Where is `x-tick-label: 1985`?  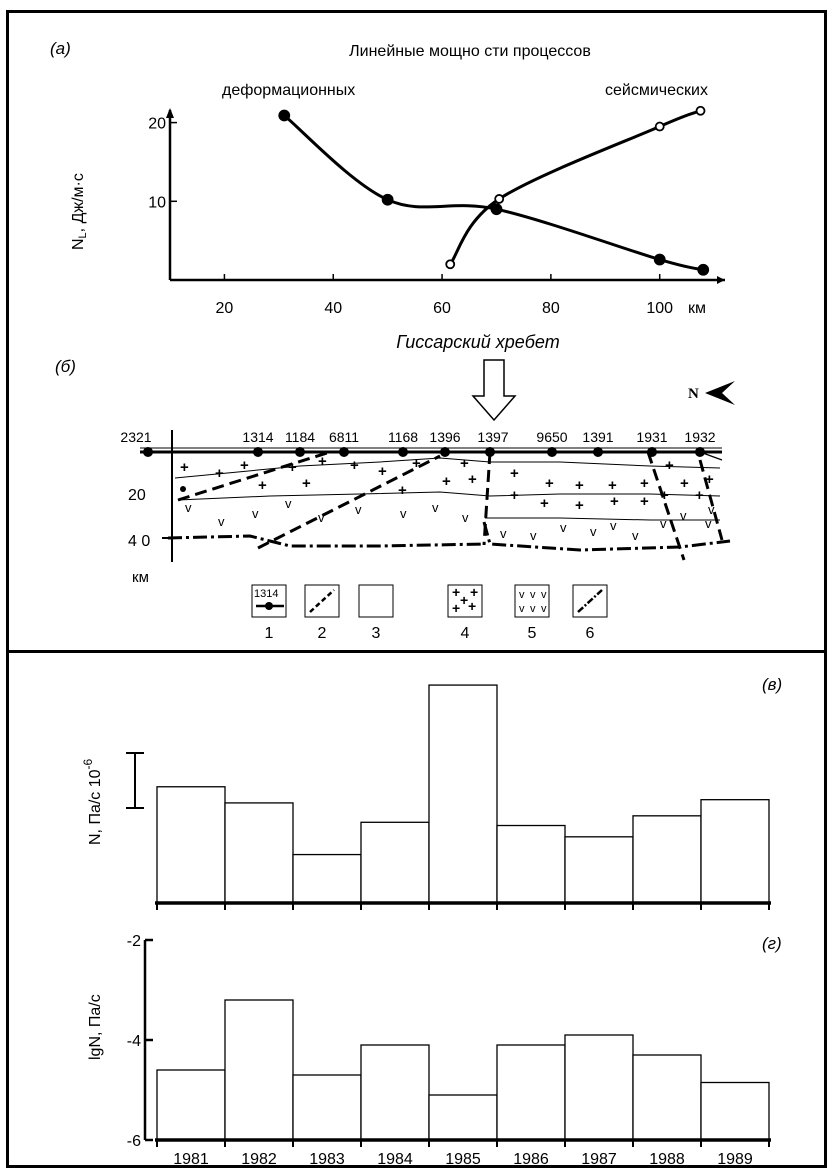 x-tick-label: 1985 is located at coordinates (463, 1159).